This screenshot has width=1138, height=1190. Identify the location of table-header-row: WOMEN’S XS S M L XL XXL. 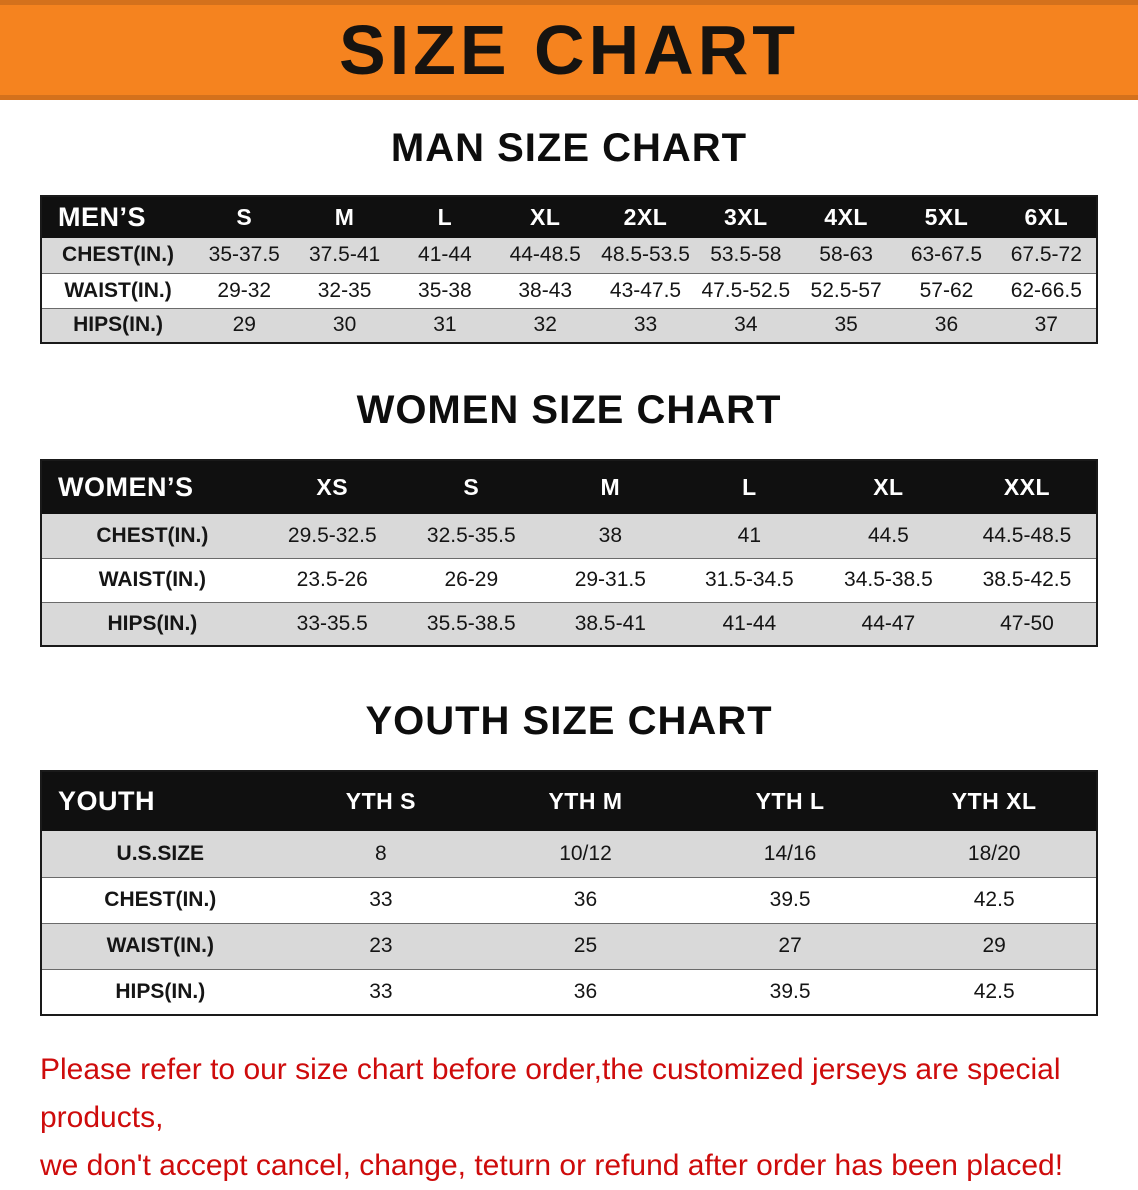
(569, 487).